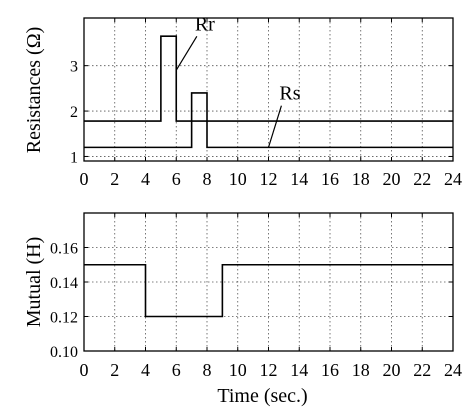  Describe the element at coordinates (34, 282) in the screenshot. I see `y-axis-label: Mutual (H)` at that location.